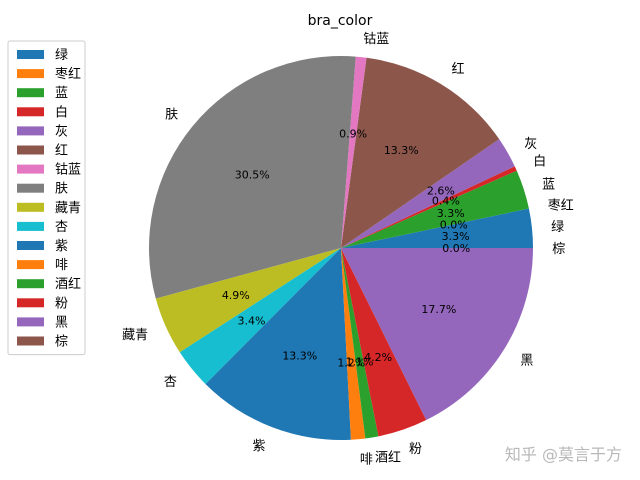 This screenshot has width=640, height=480. I want to click on slice-percent-label: 1.1%, so click(360, 362).